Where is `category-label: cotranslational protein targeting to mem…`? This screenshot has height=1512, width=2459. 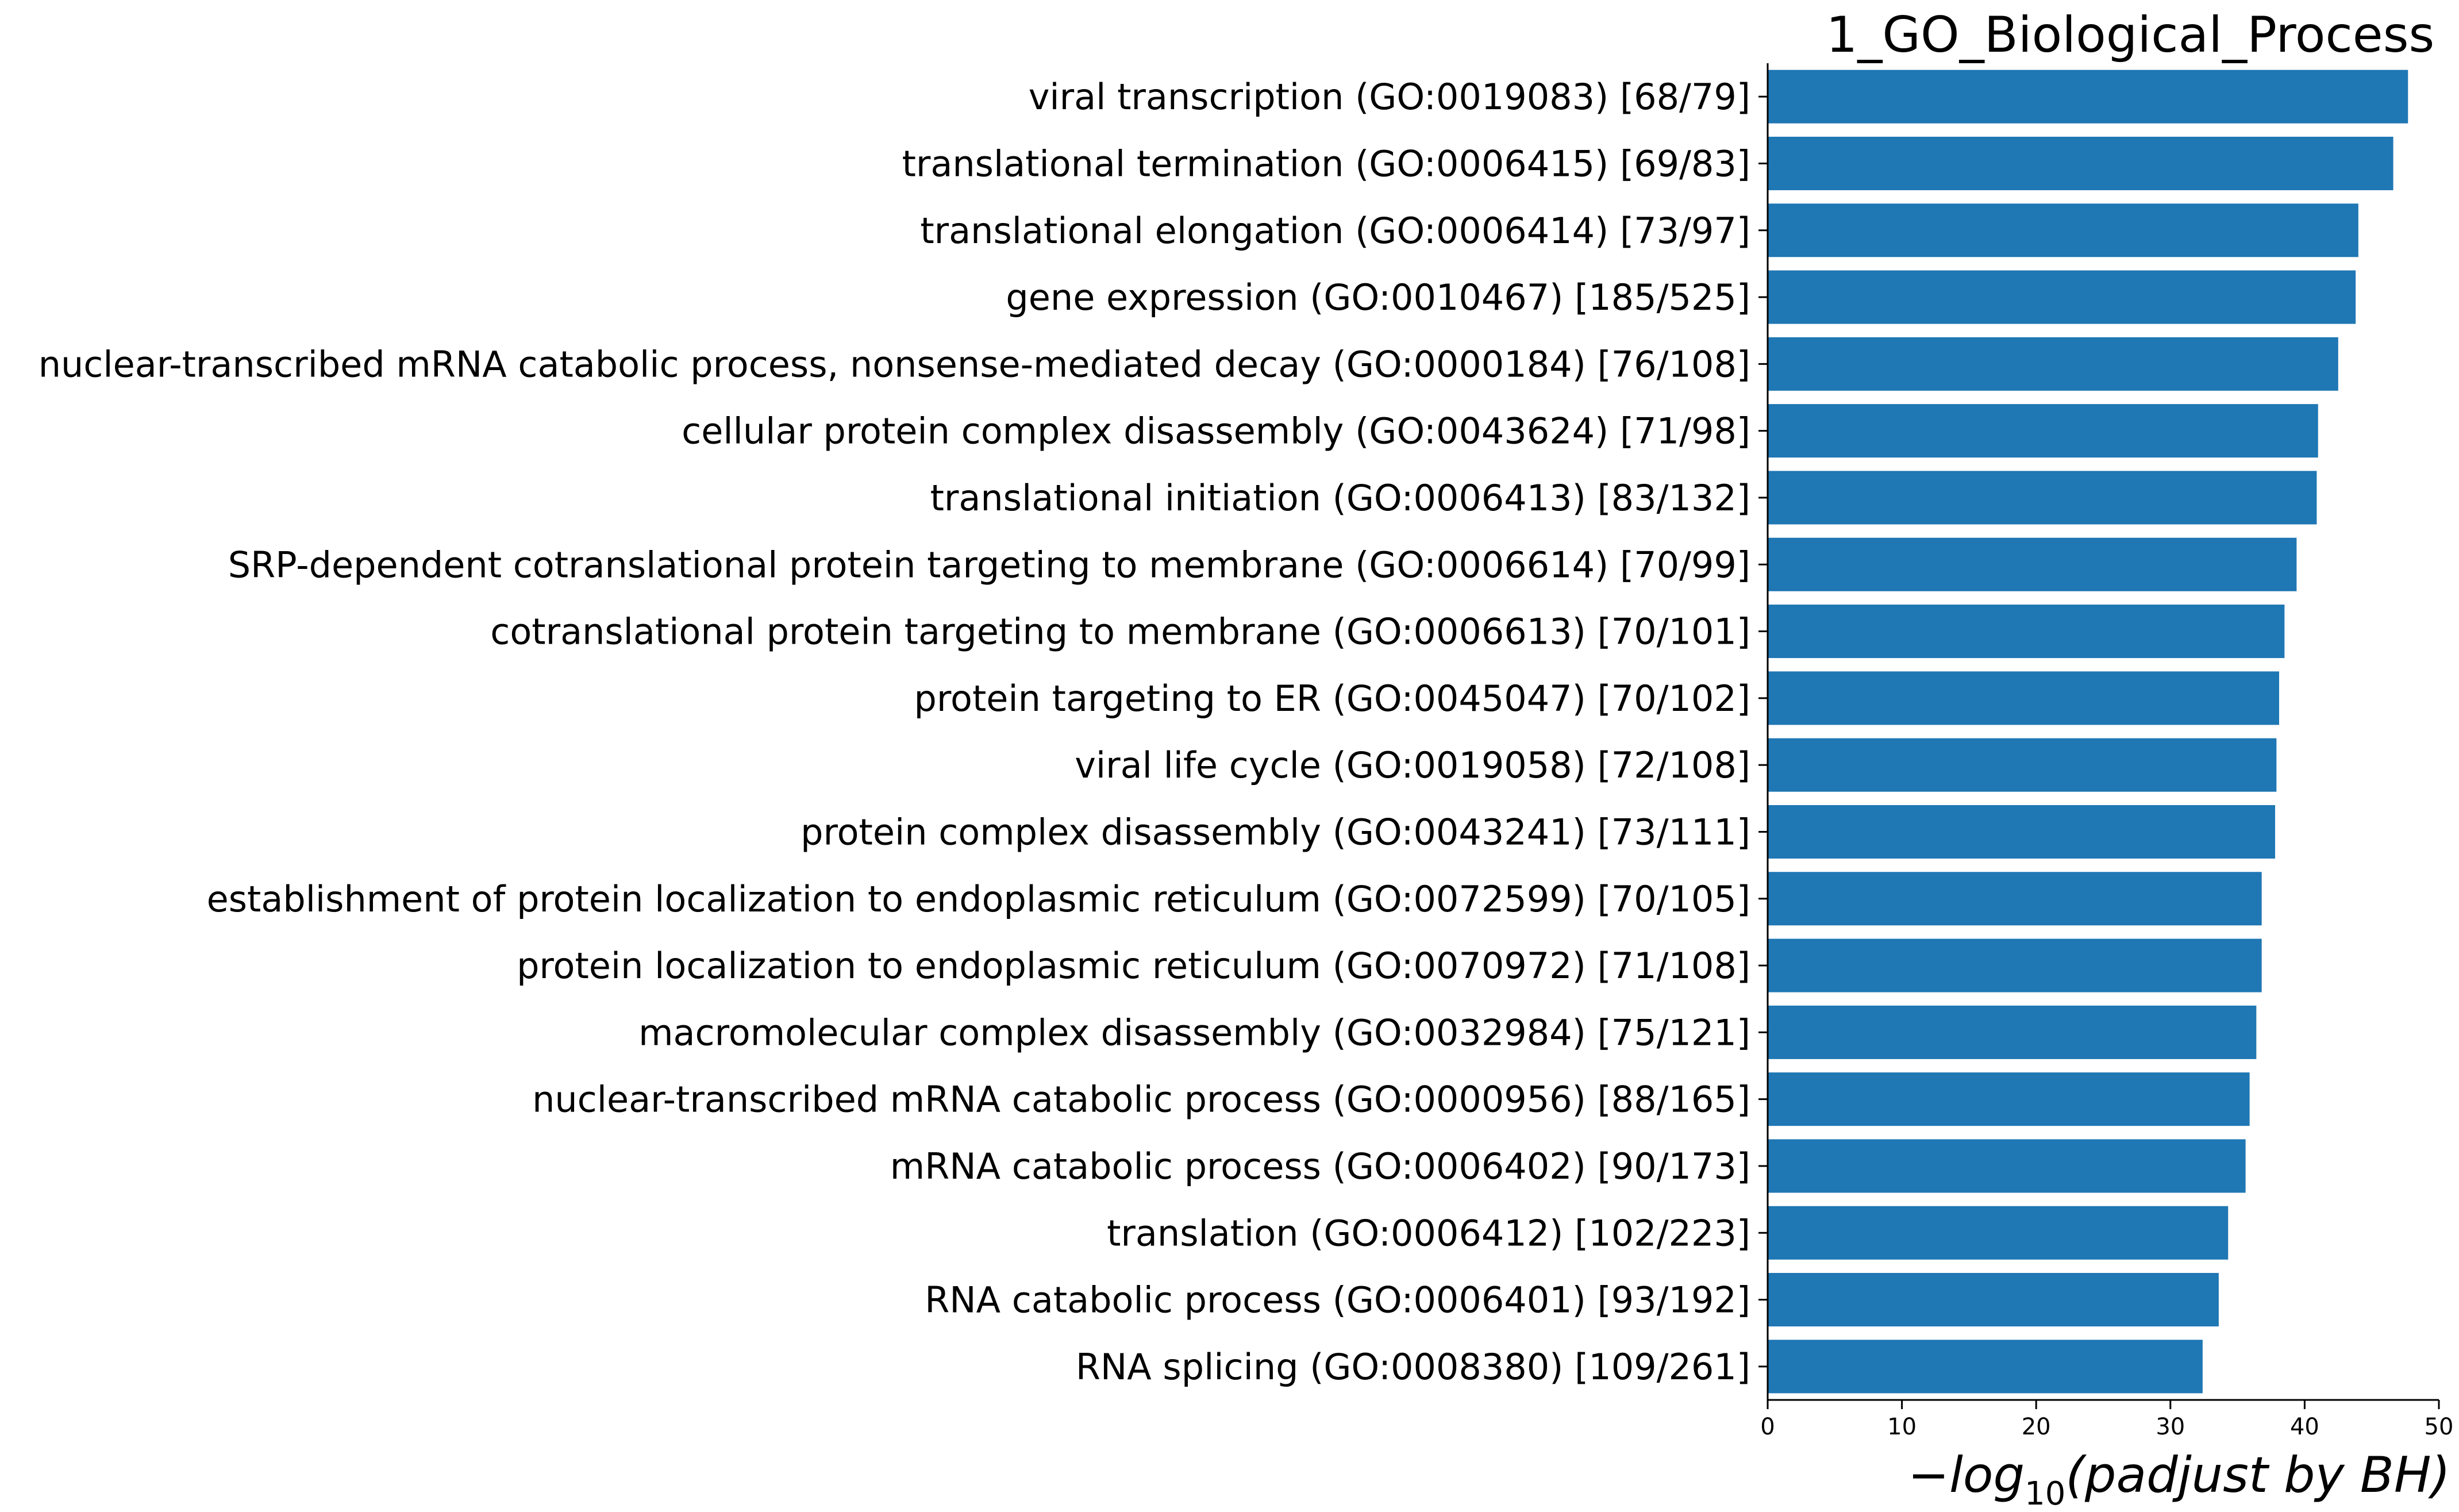 category-label: cotranslational protein targeting to mem… is located at coordinates (1120, 632).